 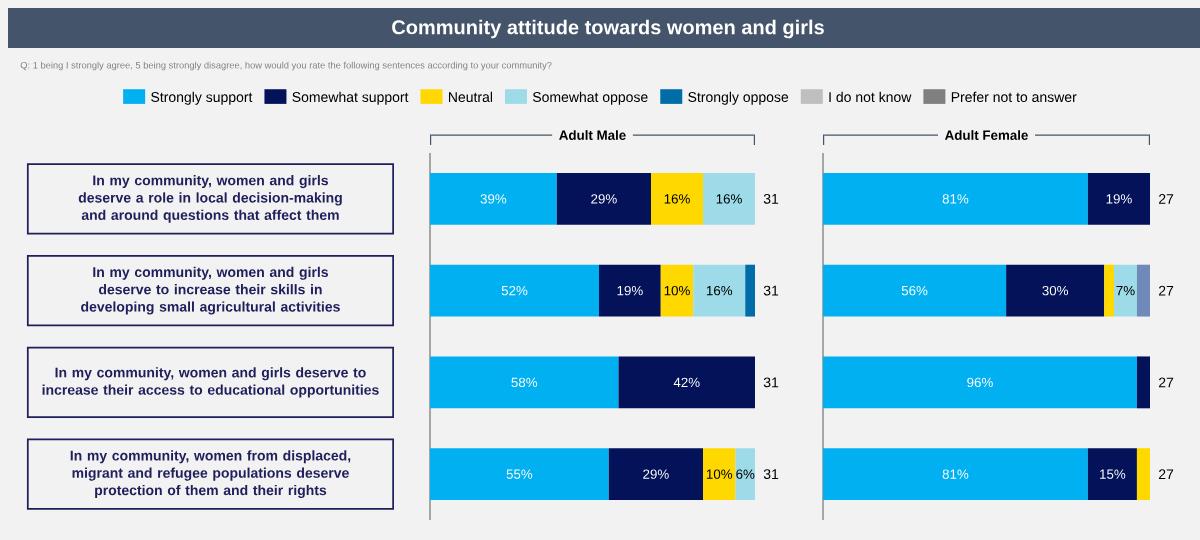 What do you see at coordinates (608, 29) in the screenshot?
I see `chart-title: Community attitude towards women and girls` at bounding box center [608, 29].